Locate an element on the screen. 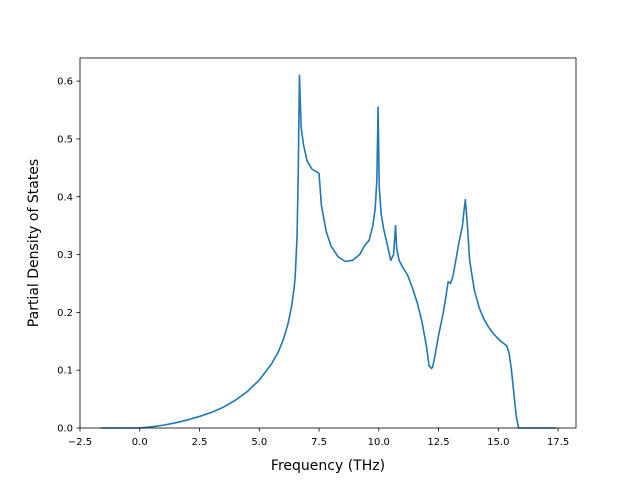  y-tick-label: 0.4 is located at coordinates (65, 197).